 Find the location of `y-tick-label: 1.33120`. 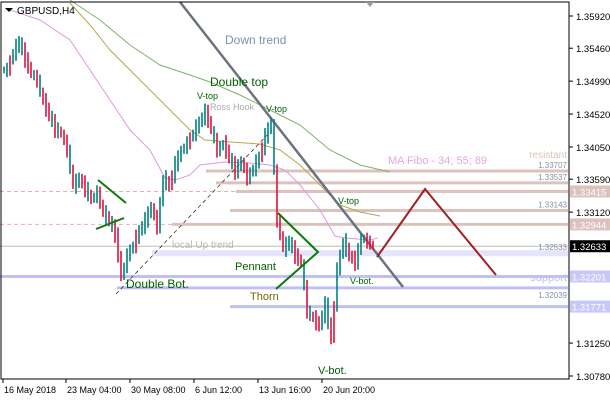

y-tick-label: 1.33120 is located at coordinates (593, 213).